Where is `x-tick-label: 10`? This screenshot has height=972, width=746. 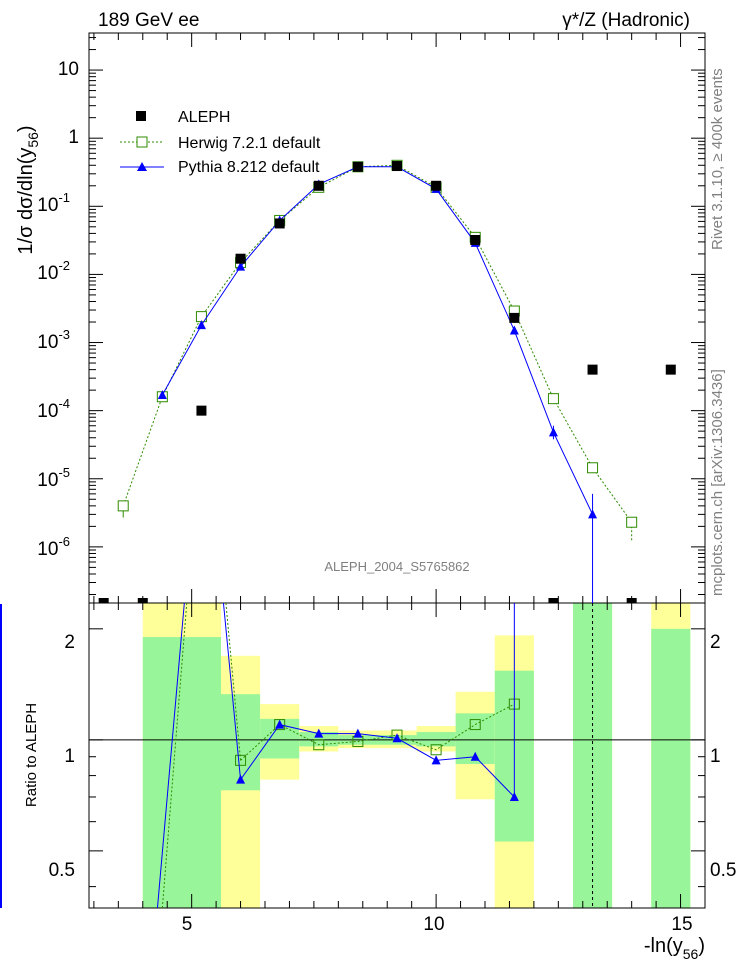 x-tick-label: 10 is located at coordinates (433, 924).